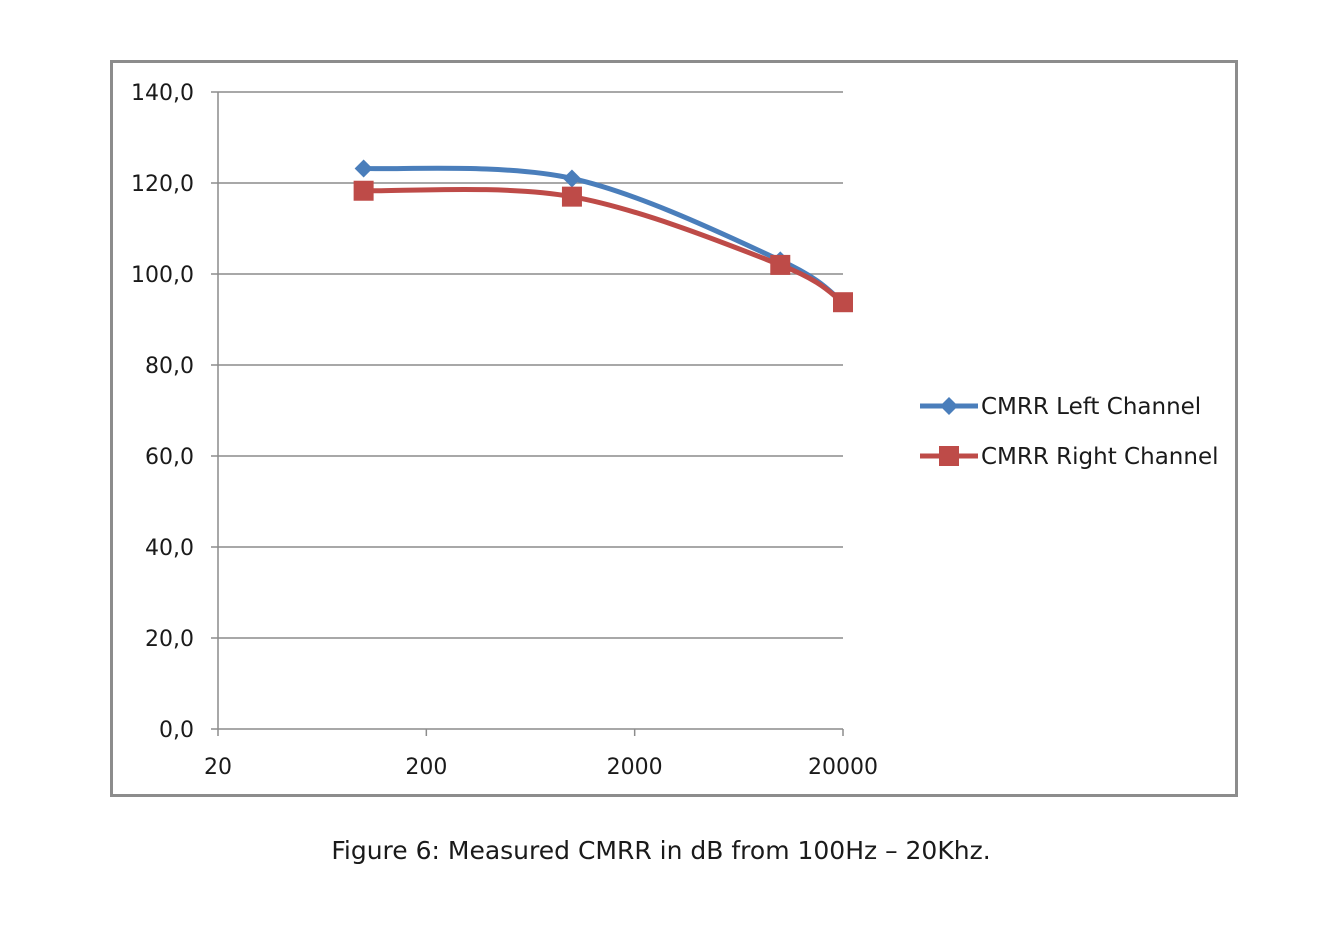  Describe the element at coordinates (162, 93) in the screenshot. I see `y-tick-label: 140,0` at that location.